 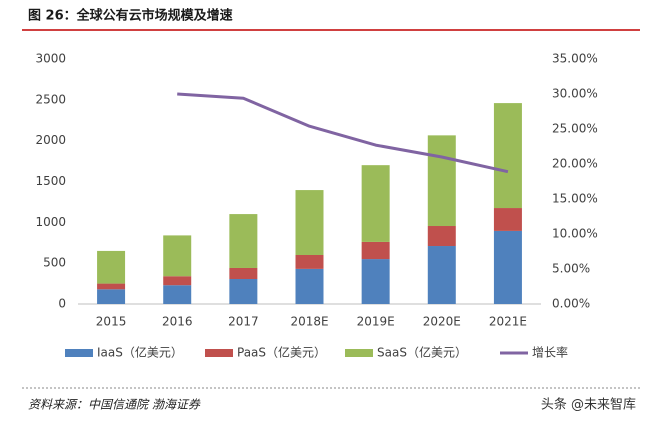 I want to click on y-tick-label: 2500, so click(x=50, y=99).